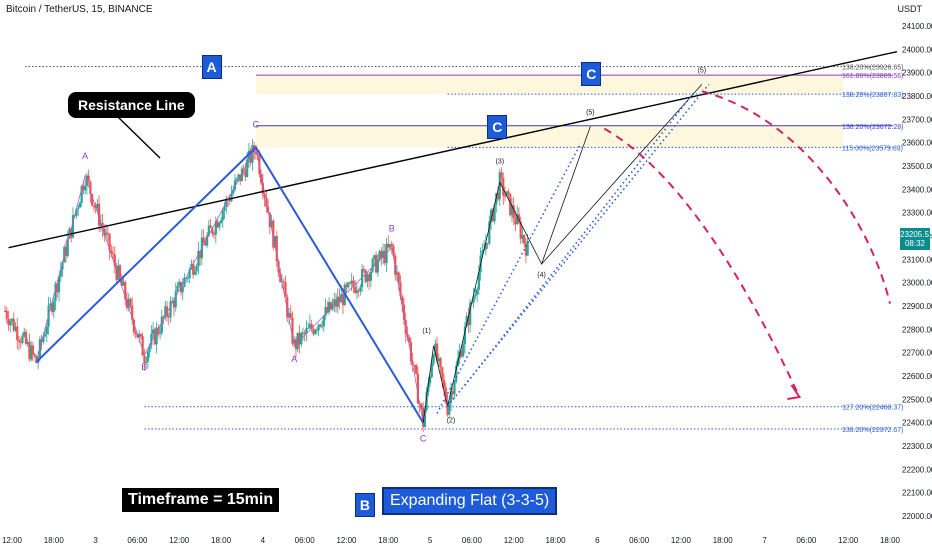  Describe the element at coordinates (179, 540) in the screenshot. I see `x-tick-label: 12:00` at that location.